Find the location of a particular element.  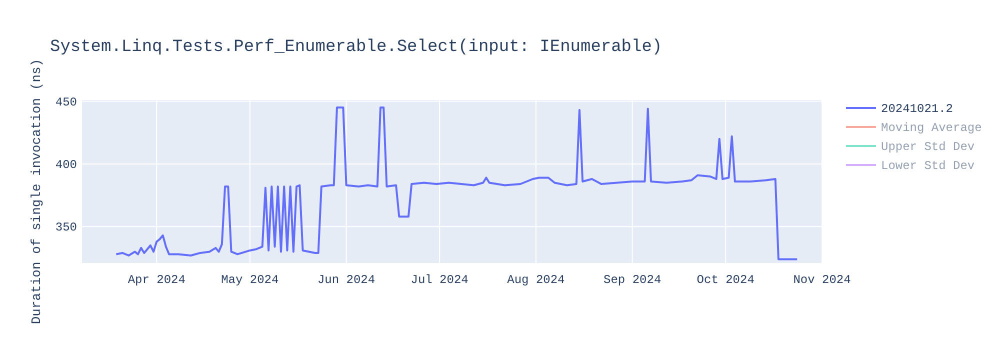

y-tick-label: 450 is located at coordinates (66, 102).